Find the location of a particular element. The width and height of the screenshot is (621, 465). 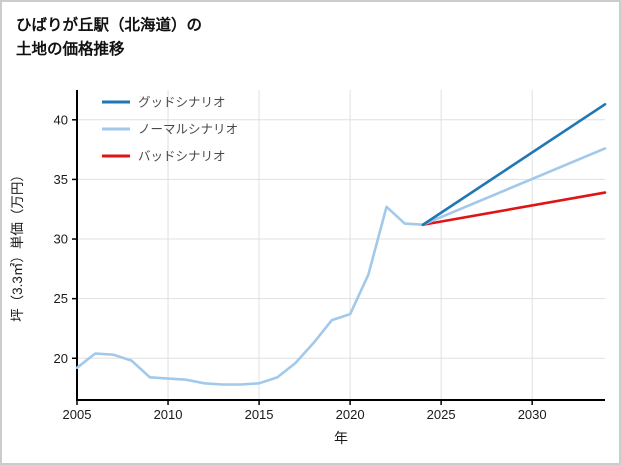

chart-title-line2: 土地の価格推移 is located at coordinates (70, 49).